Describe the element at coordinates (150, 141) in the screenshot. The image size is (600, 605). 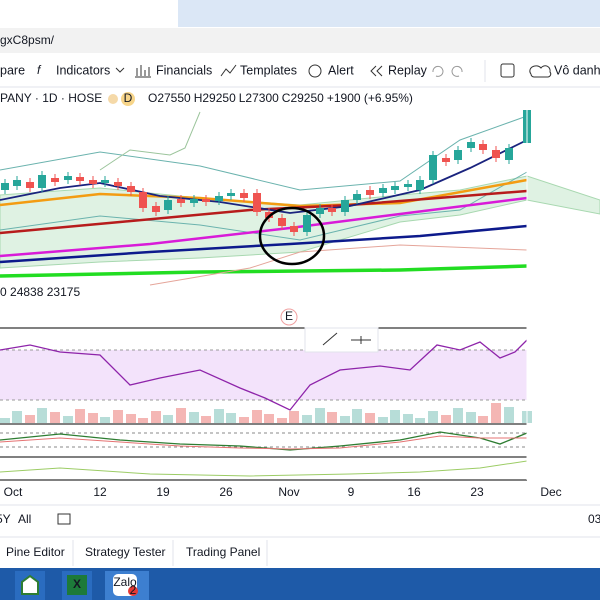
I see `lagging-span` at that location.